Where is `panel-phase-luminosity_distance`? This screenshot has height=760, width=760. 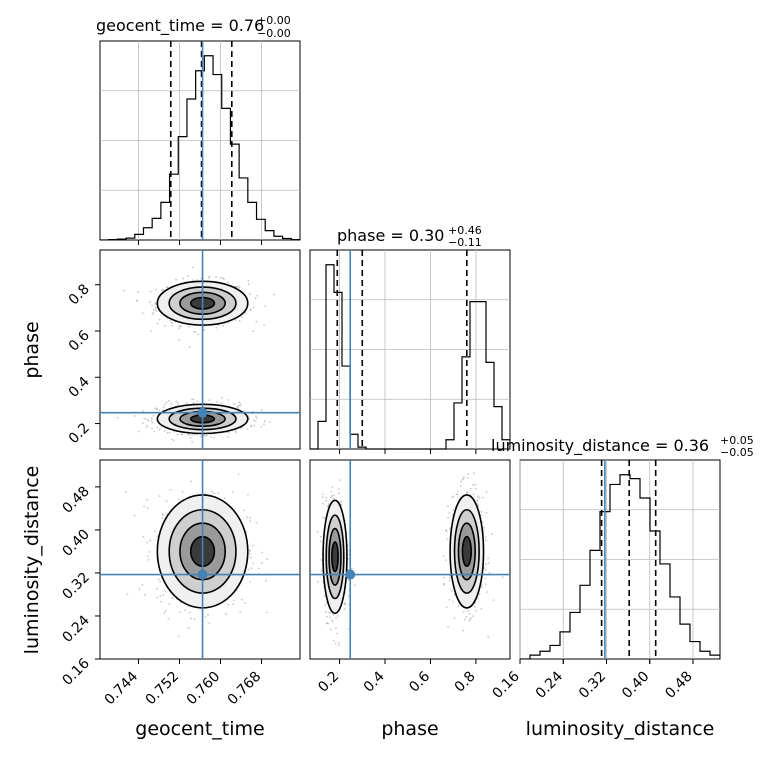
panel-phase-luminosity_distance is located at coordinates (410, 559).